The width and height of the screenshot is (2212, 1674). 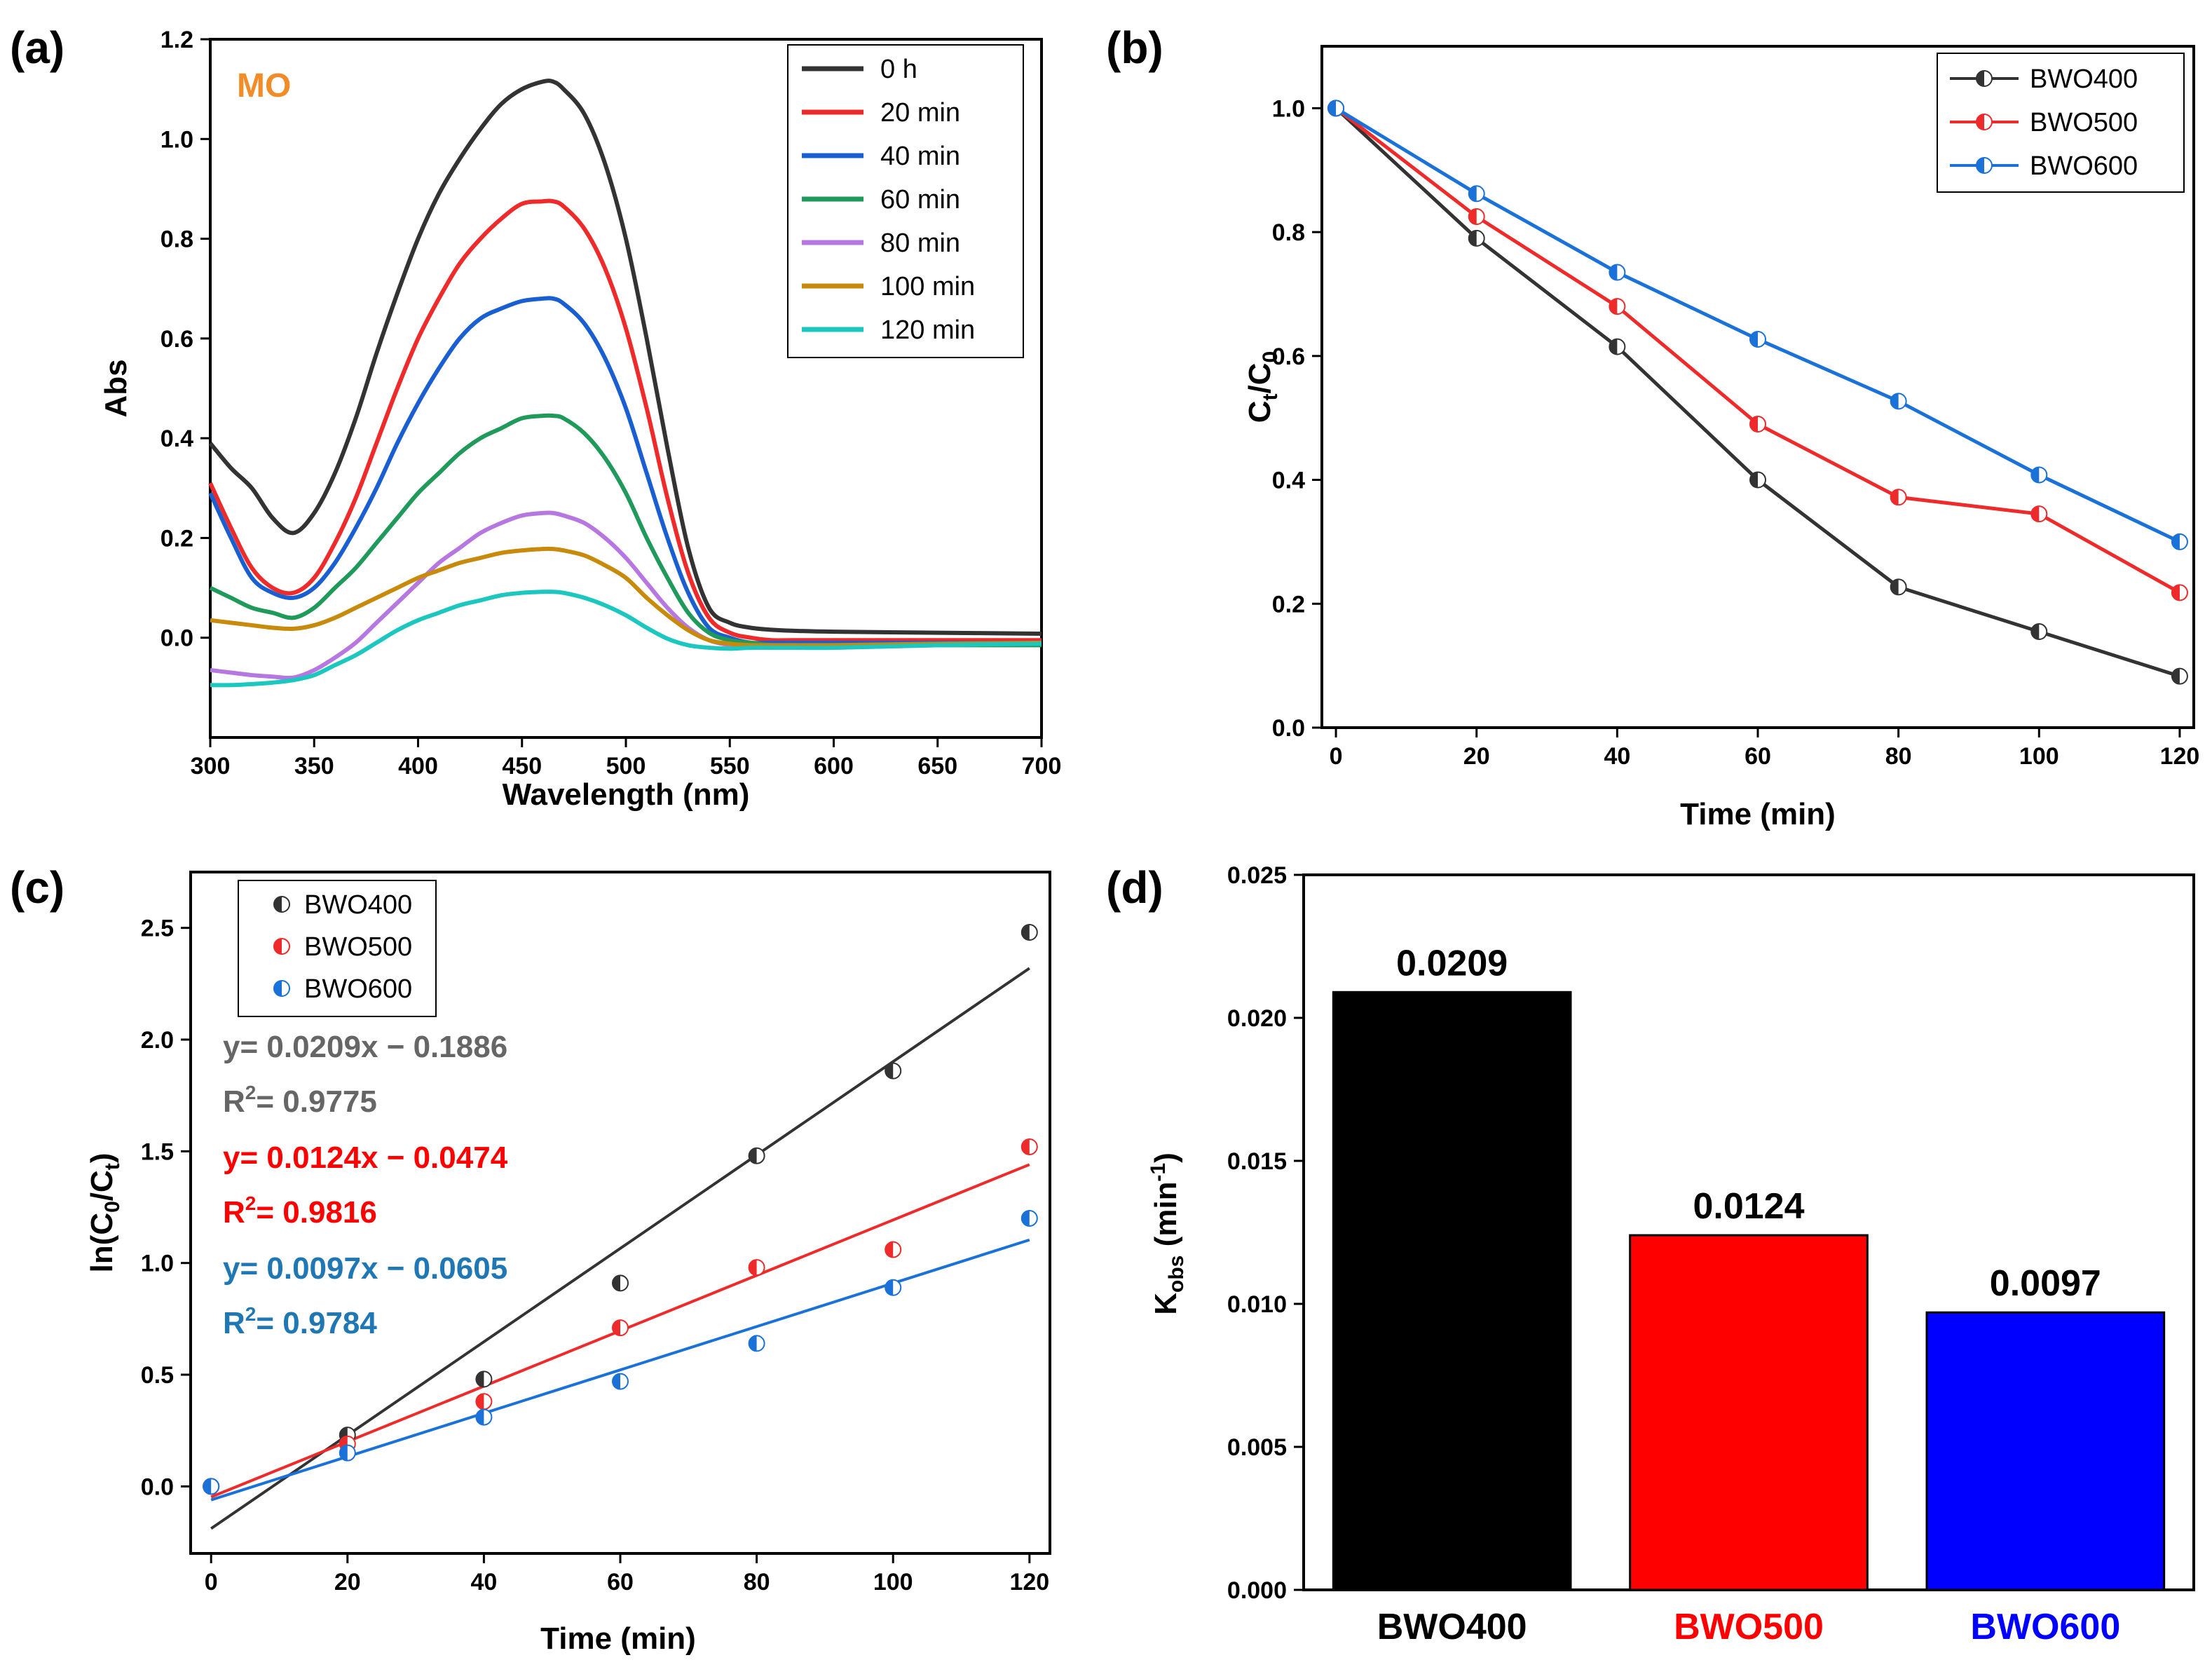 I want to click on panel-a-ytick-label-2: 0.4, so click(x=177, y=439).